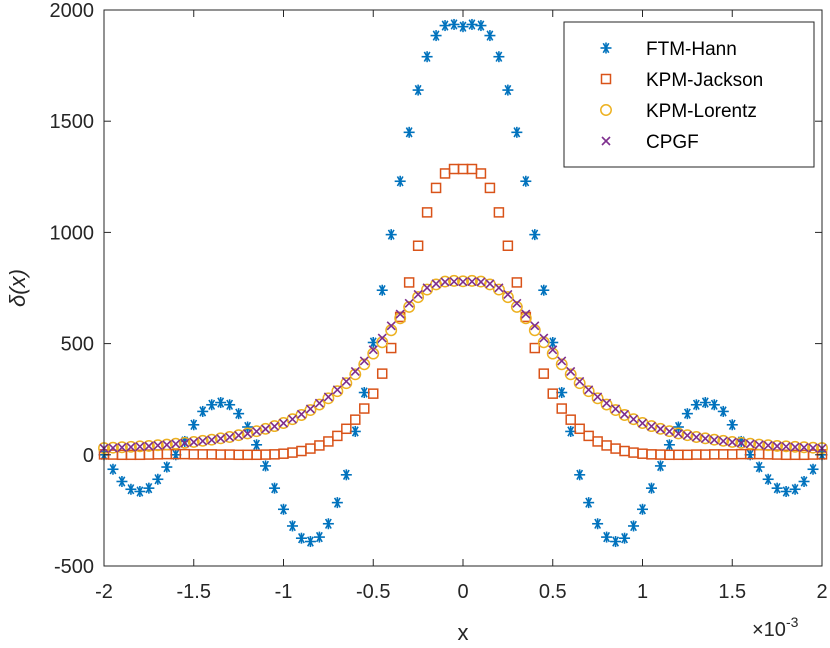 This screenshot has height=648, width=830. Describe the element at coordinates (672, 142) in the screenshot. I see `legend-label-cpgf: CPGF` at that location.